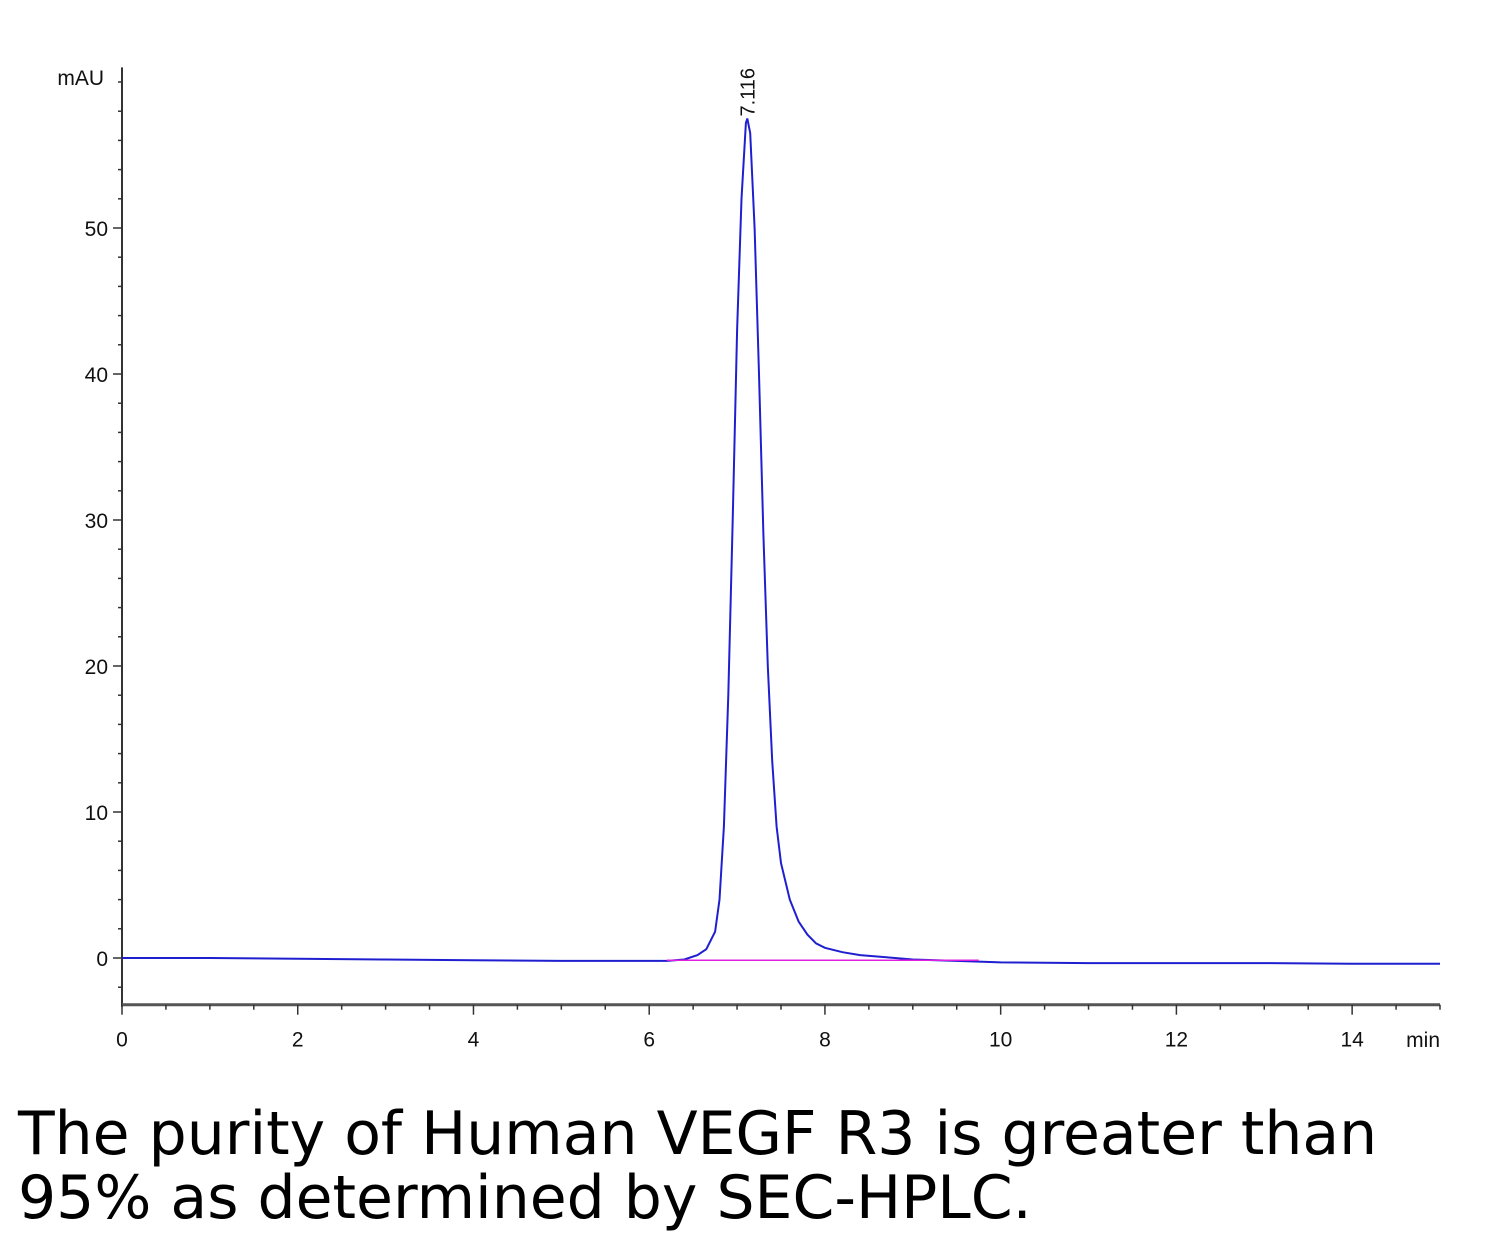 The width and height of the screenshot is (1500, 1252). I want to click on x-tick-label: 14, so click(1352, 1040).